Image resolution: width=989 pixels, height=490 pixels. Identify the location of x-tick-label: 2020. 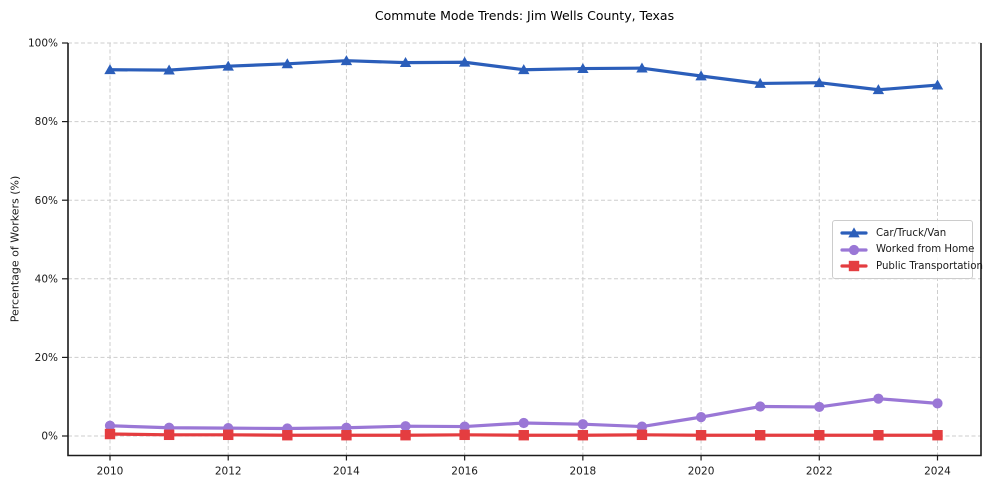
(701, 472).